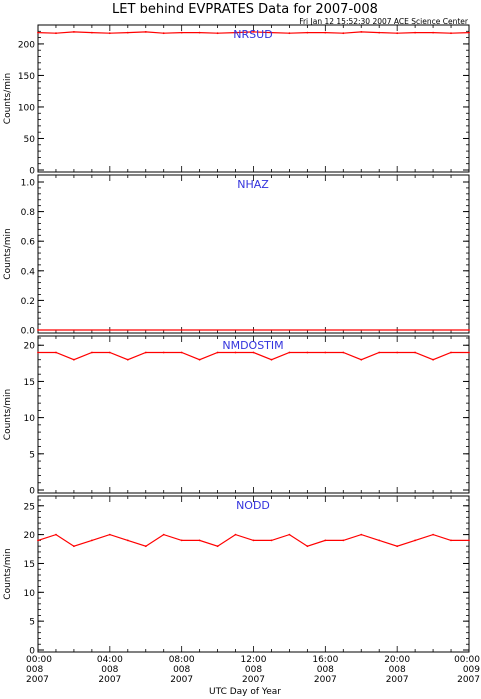 This screenshot has width=481, height=699. What do you see at coordinates (28, 213) in the screenshot?
I see `y-tick-label: 0.8` at bounding box center [28, 213].